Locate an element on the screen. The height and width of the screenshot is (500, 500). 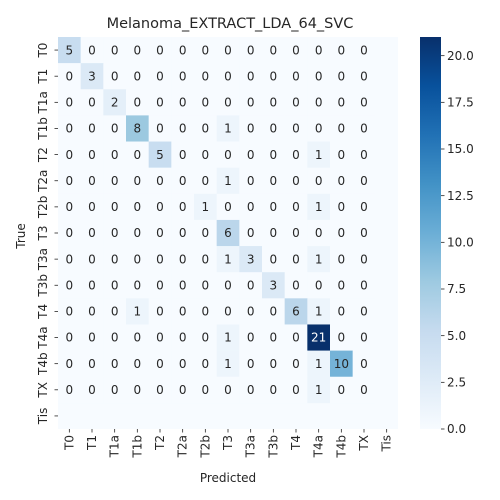
colorbar-tick-label: 5.0 is located at coordinates (456, 336).